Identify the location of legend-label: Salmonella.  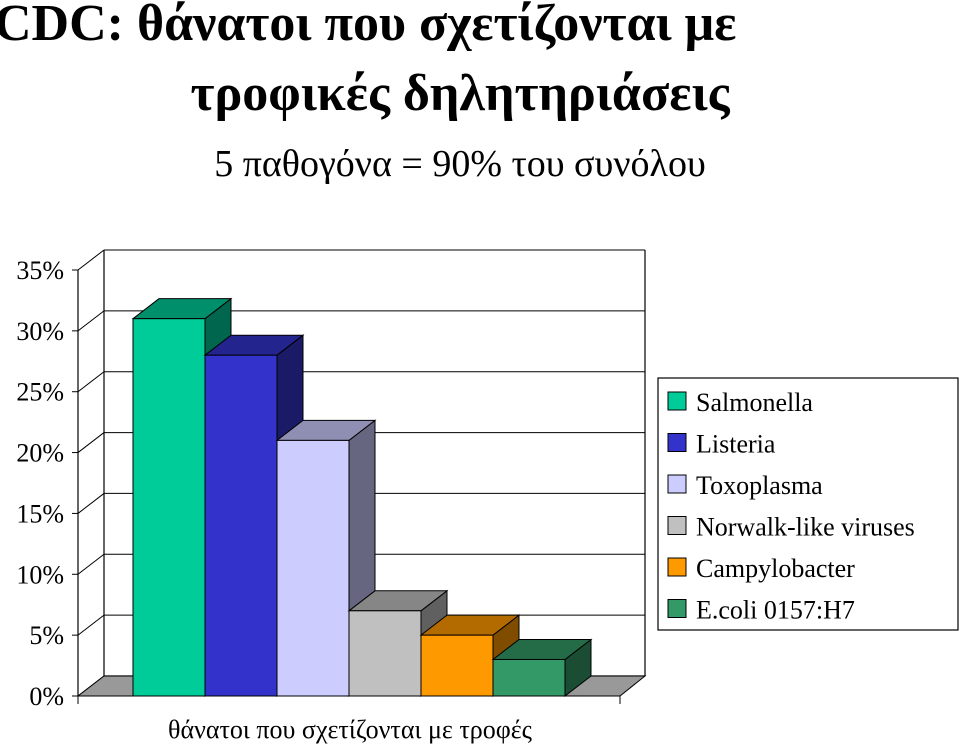
(754, 402).